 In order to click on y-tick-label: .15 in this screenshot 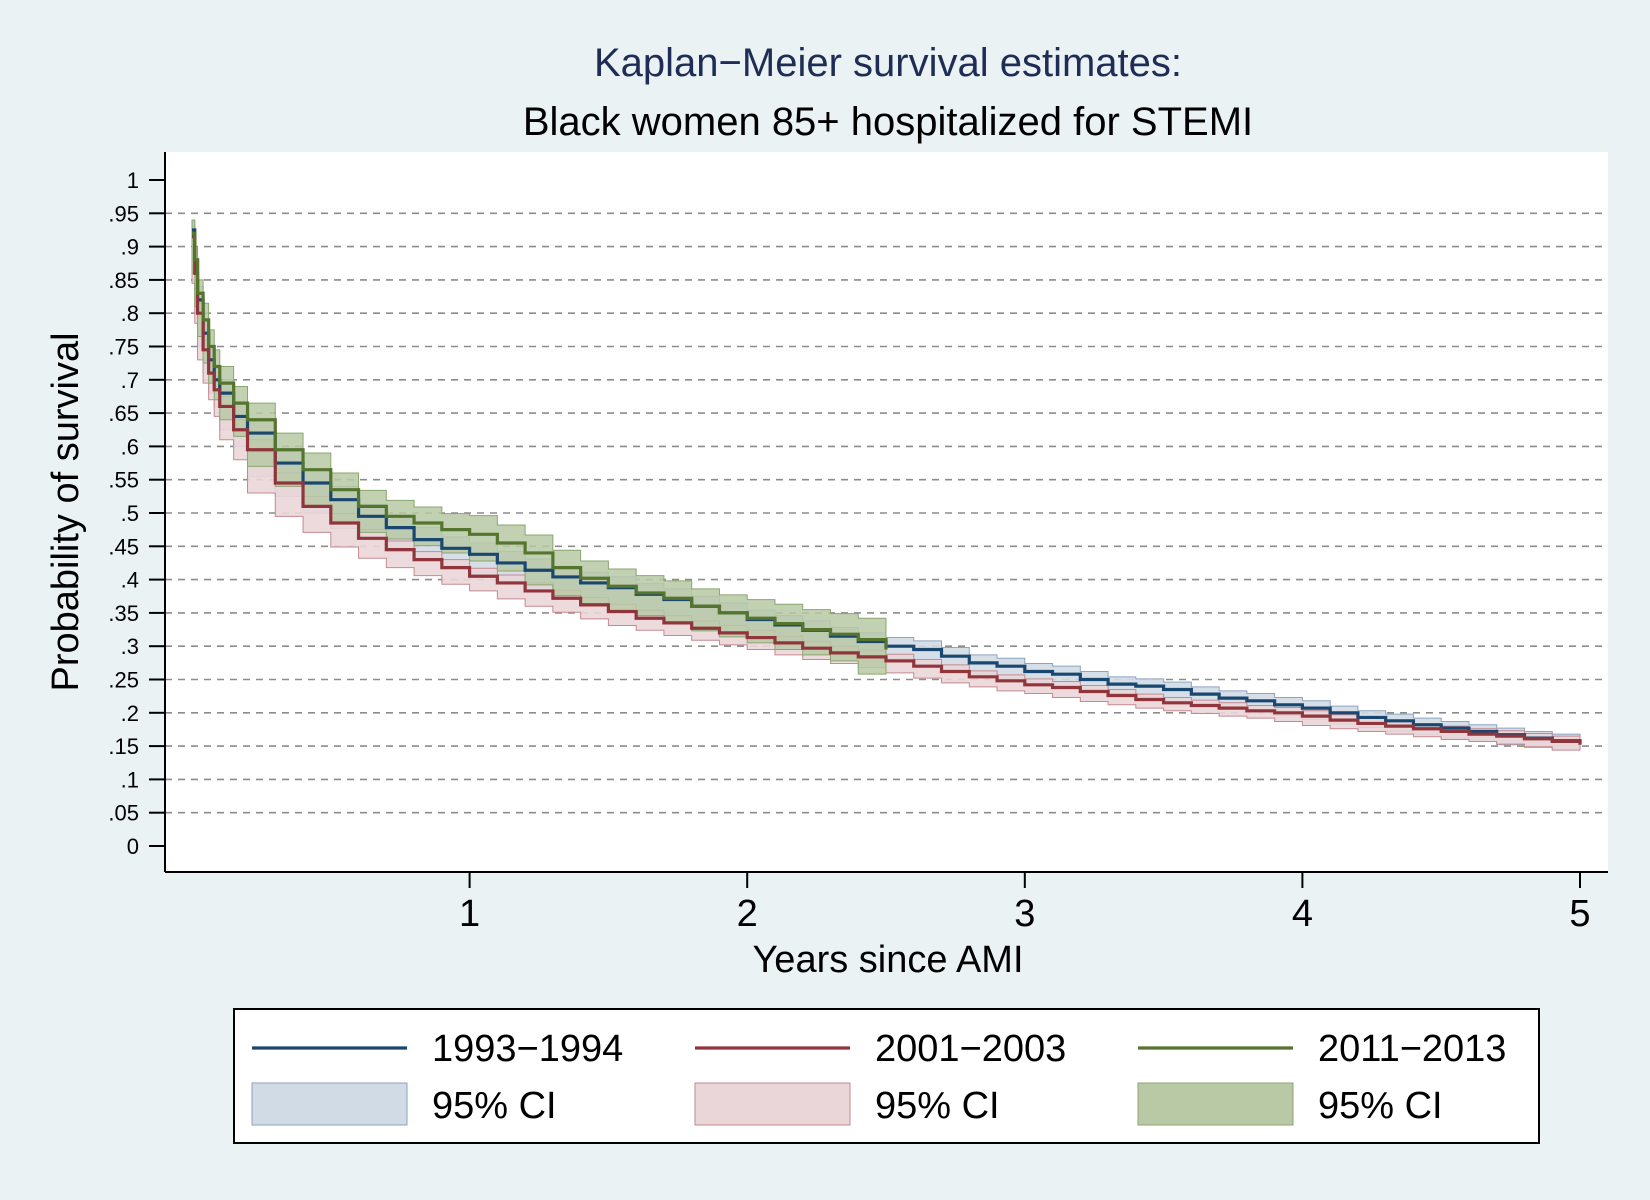, I will do `click(123, 746)`.